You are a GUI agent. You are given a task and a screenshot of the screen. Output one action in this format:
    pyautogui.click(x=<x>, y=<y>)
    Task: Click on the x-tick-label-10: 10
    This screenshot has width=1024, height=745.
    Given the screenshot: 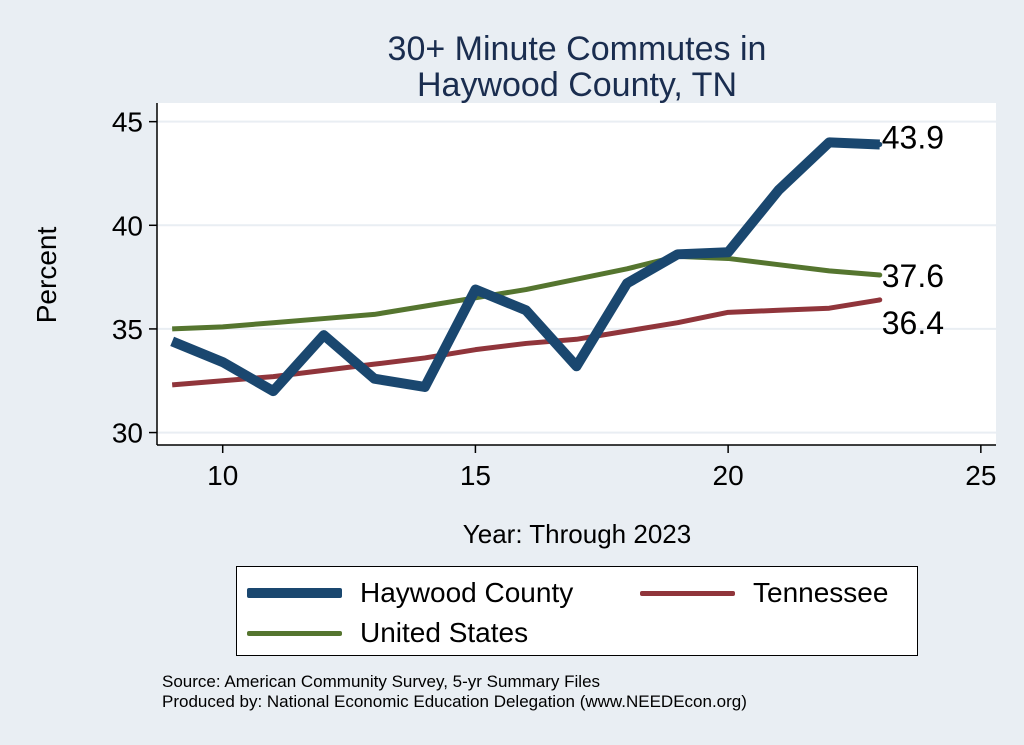 What is the action you would take?
    pyautogui.click(x=222, y=475)
    